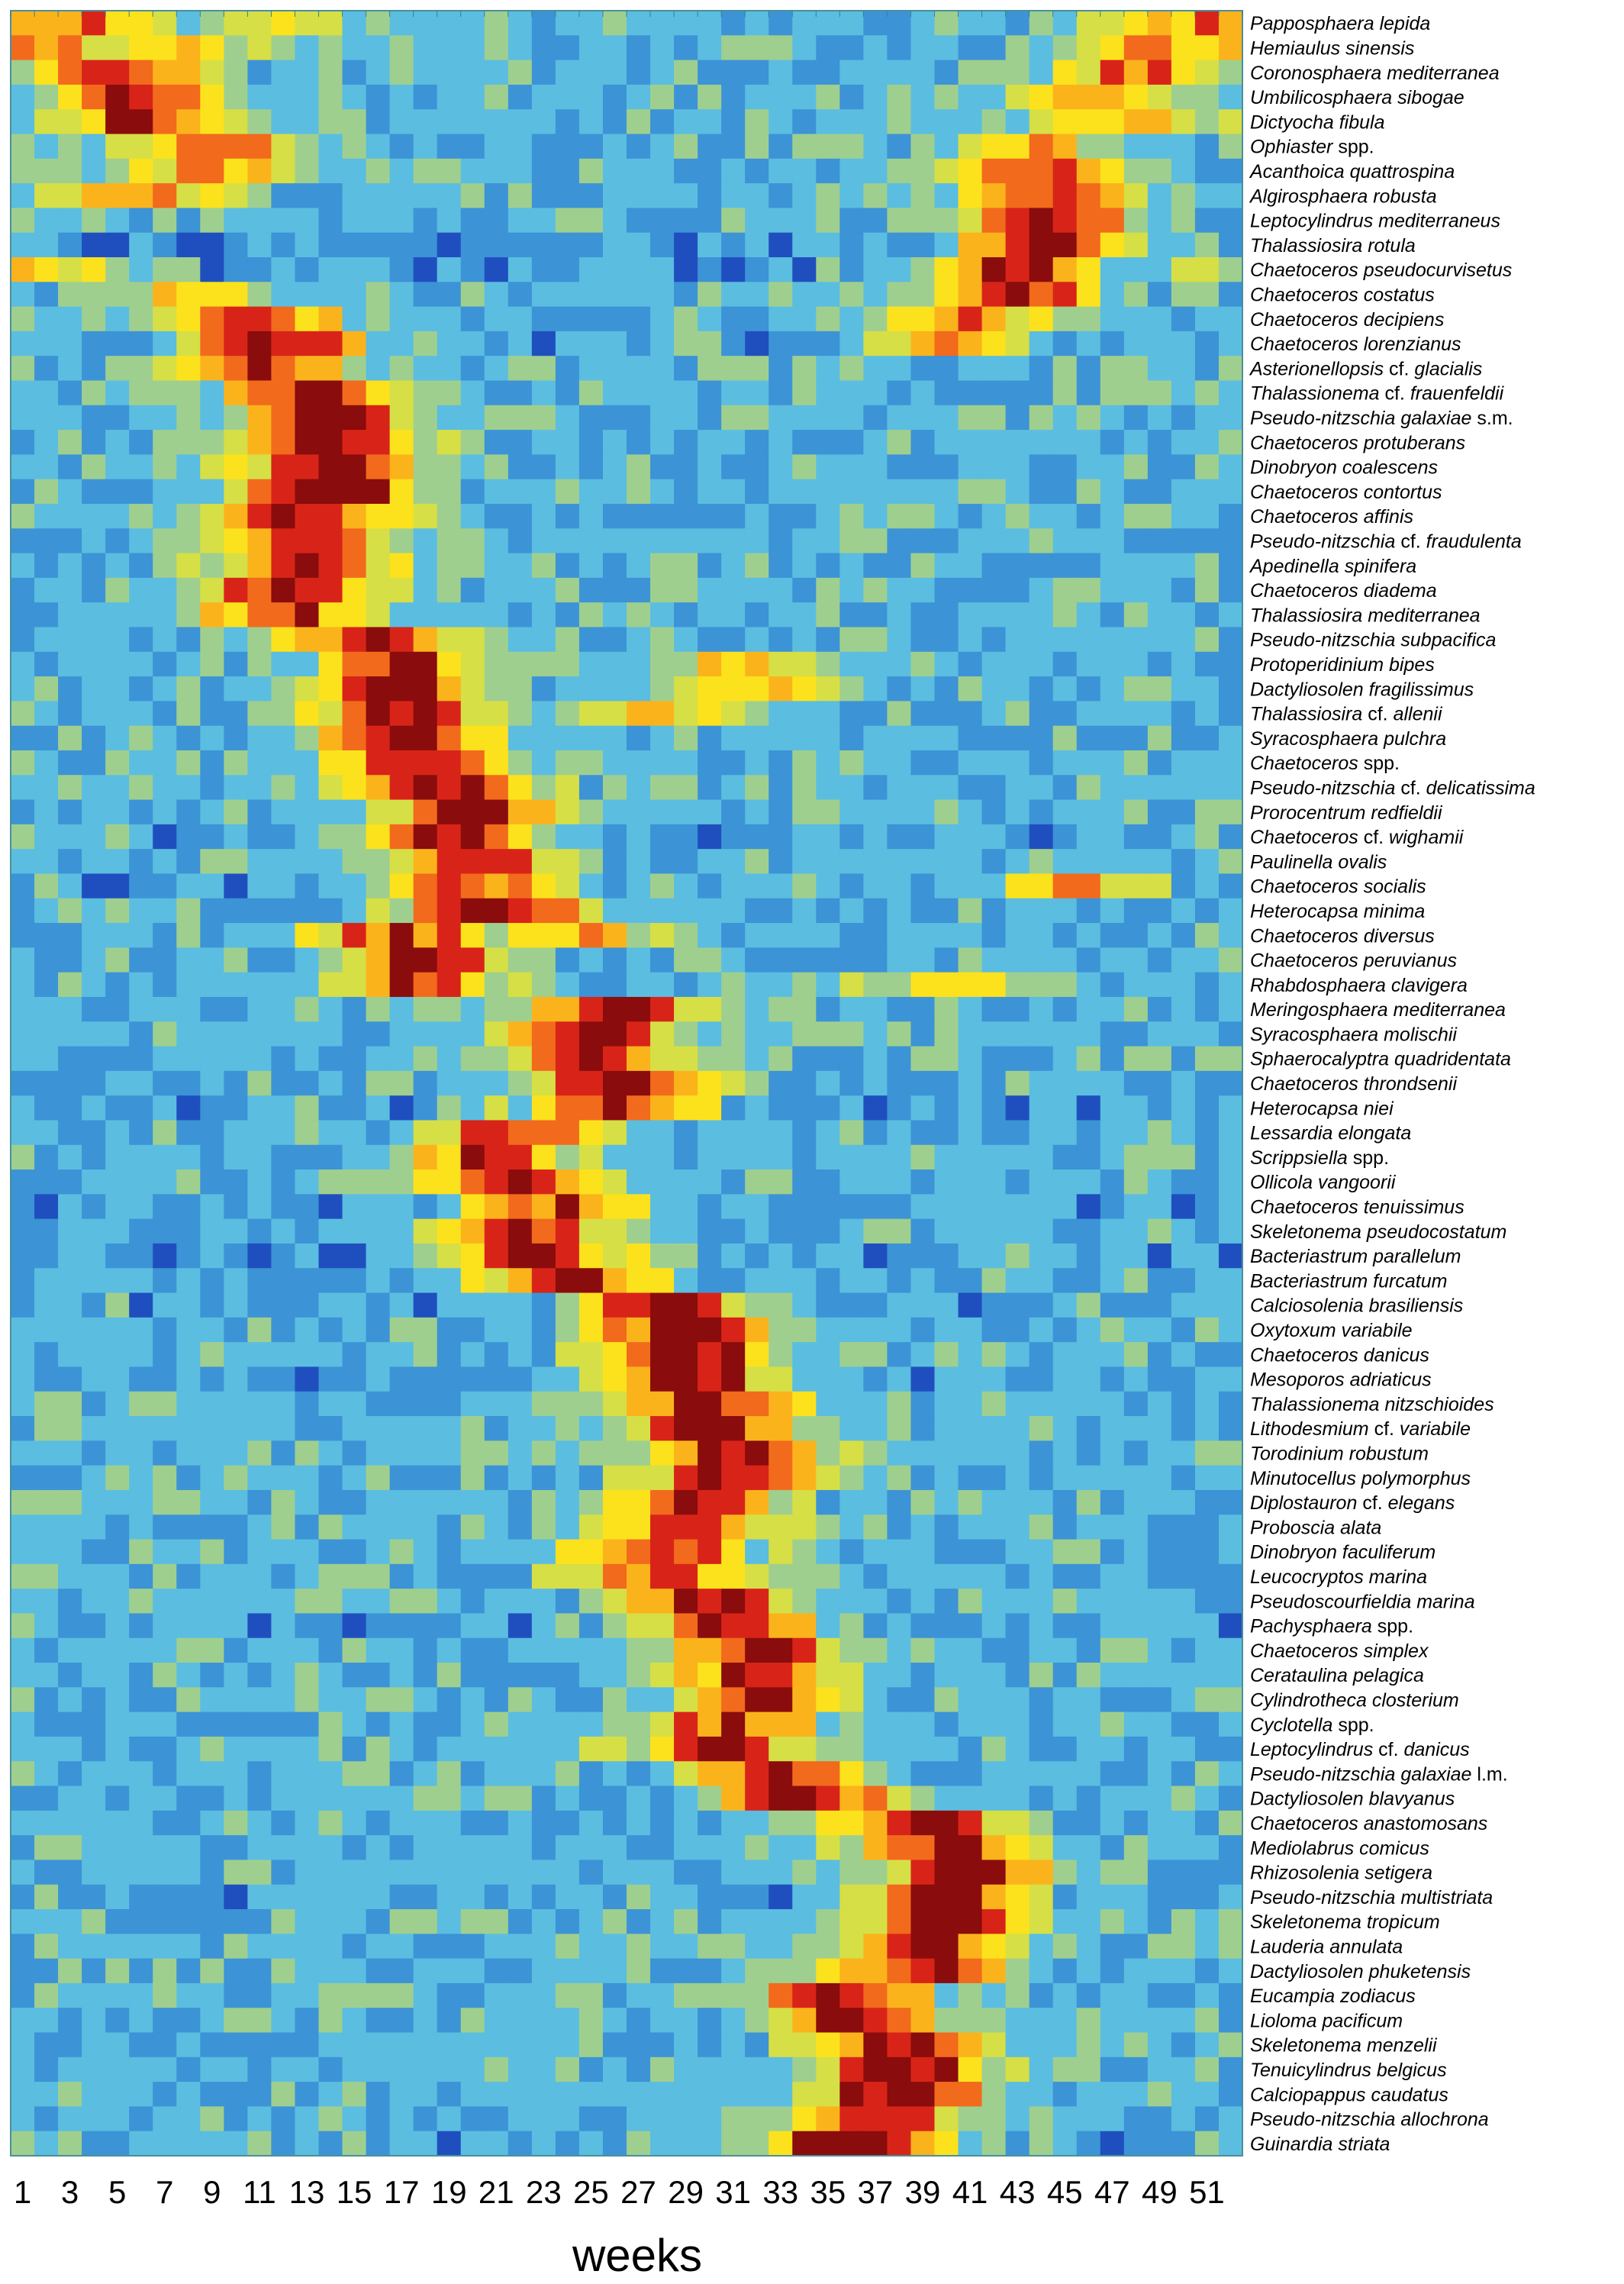  Describe the element at coordinates (1355, 1257) in the screenshot. I see `species-label: Bacteriastrum parallelum` at that location.